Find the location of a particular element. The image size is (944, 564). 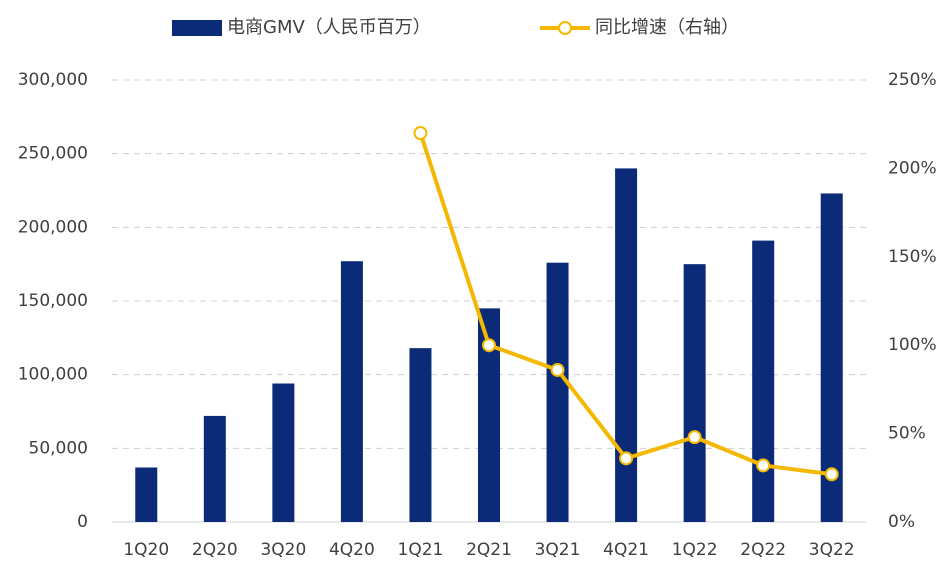

x-tick-label: 2Q22 is located at coordinates (763, 550).